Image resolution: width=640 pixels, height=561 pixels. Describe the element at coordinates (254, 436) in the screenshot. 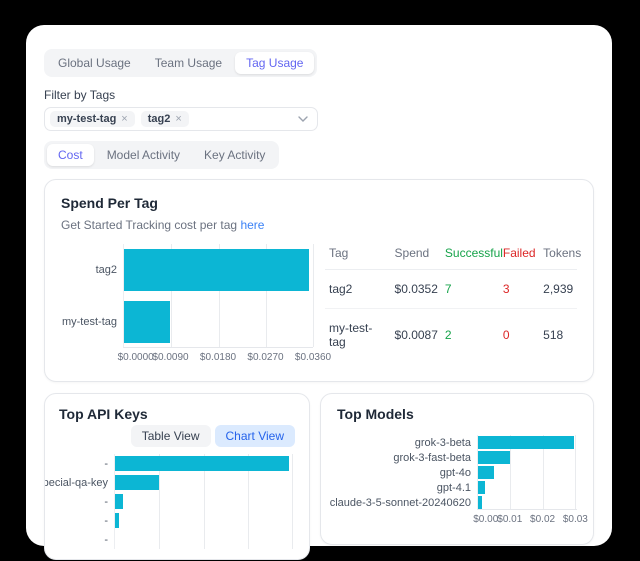

I see `chart-view-button: Chart View` at that location.